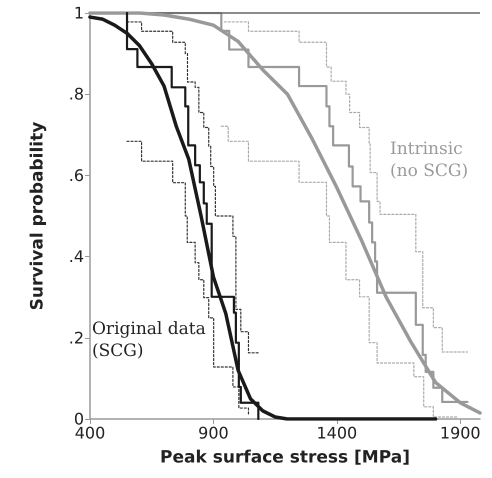 Image resolution: width=492 pixels, height=478 pixels. What do you see at coordinates (38, 216) in the screenshot?
I see `y-axis-title: Survival probability` at bounding box center [38, 216].